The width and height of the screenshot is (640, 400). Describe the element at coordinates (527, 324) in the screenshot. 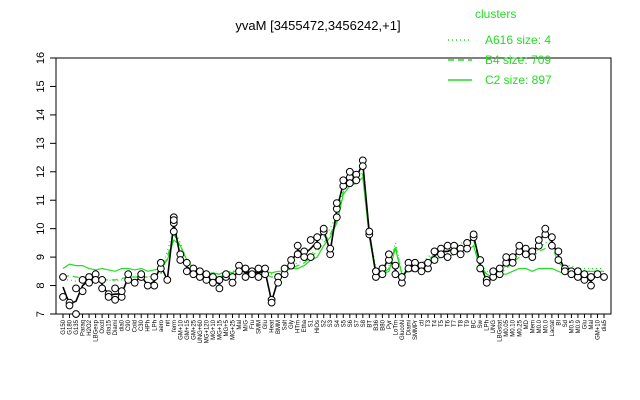

I see `x-tick-label: MD` at that location.